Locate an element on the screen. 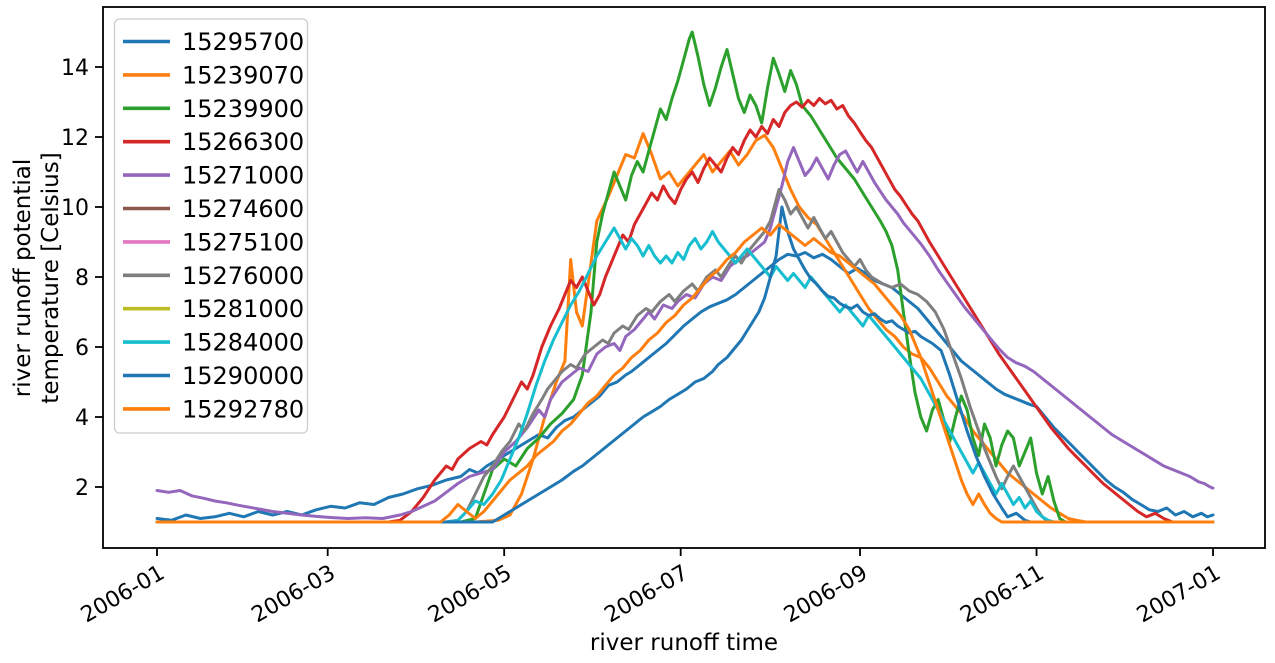 Image resolution: width=1275 pixels, height=663 pixels. y-tick-label: 12 is located at coordinates (75, 138).